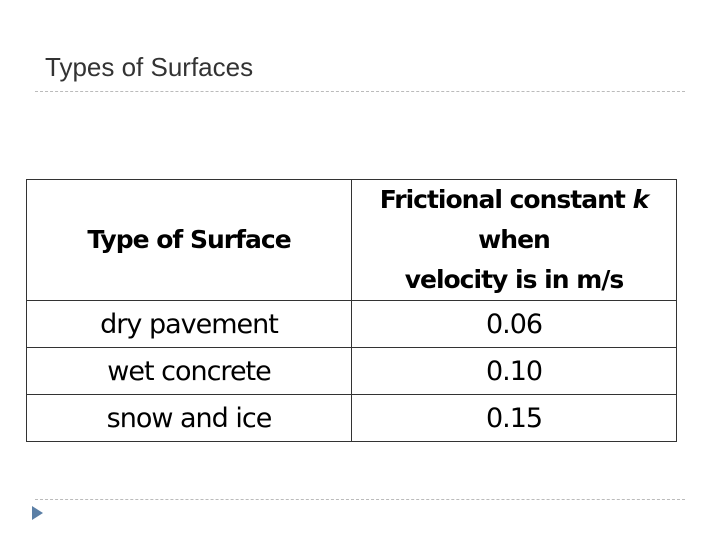 The width and height of the screenshot is (720, 540). What do you see at coordinates (502, 199) in the screenshot?
I see `header-text: Frictional constant` at bounding box center [502, 199].